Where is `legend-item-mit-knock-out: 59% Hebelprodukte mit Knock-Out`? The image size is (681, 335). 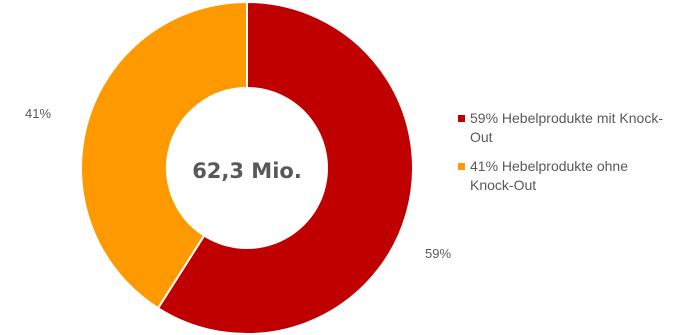 legend-item-mit-knock-out: 59% Hebelprodukte mit Knock-Out is located at coordinates (565, 128).